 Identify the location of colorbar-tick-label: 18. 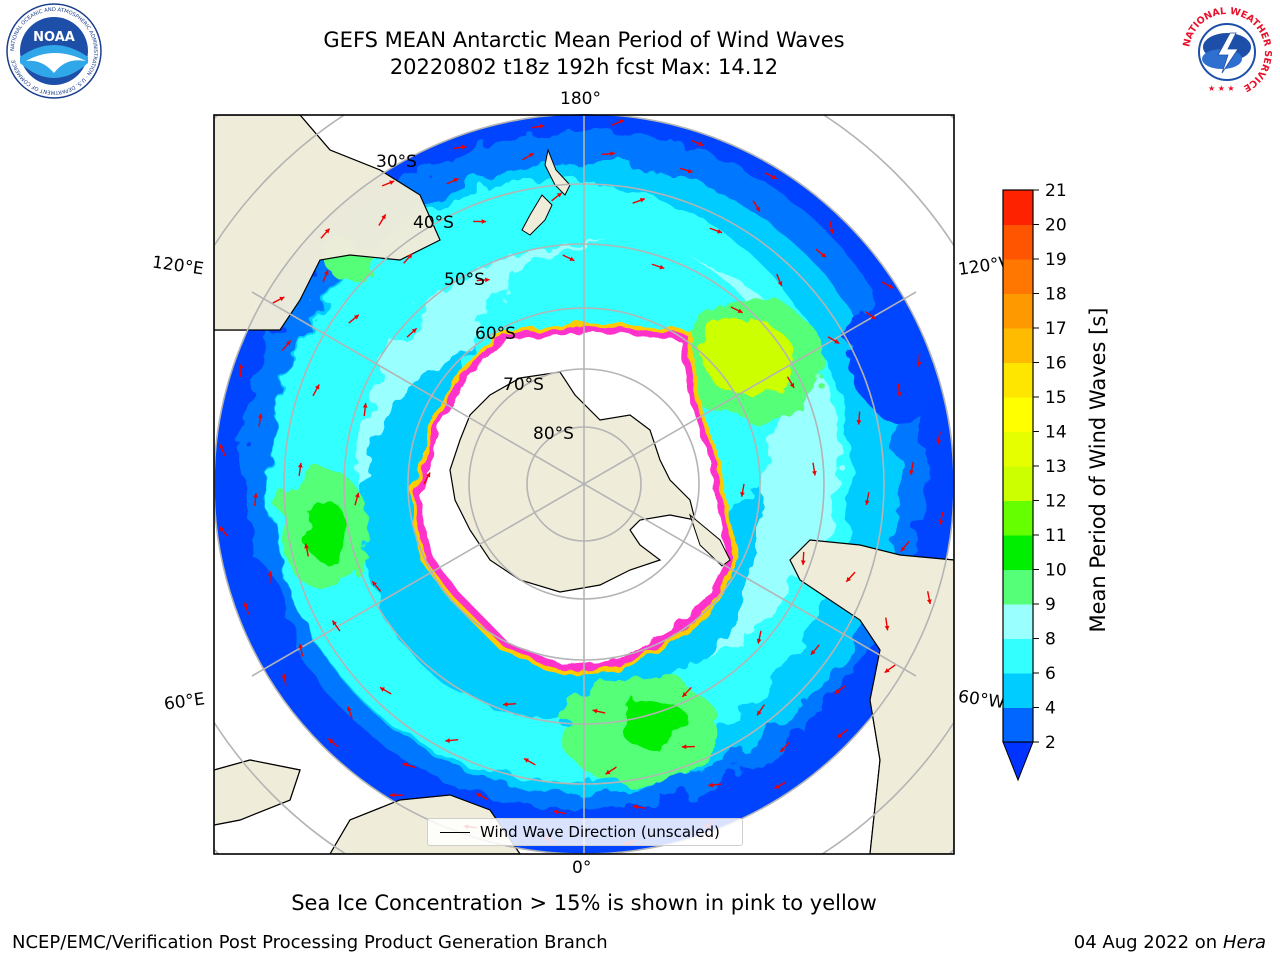
(1056, 295).